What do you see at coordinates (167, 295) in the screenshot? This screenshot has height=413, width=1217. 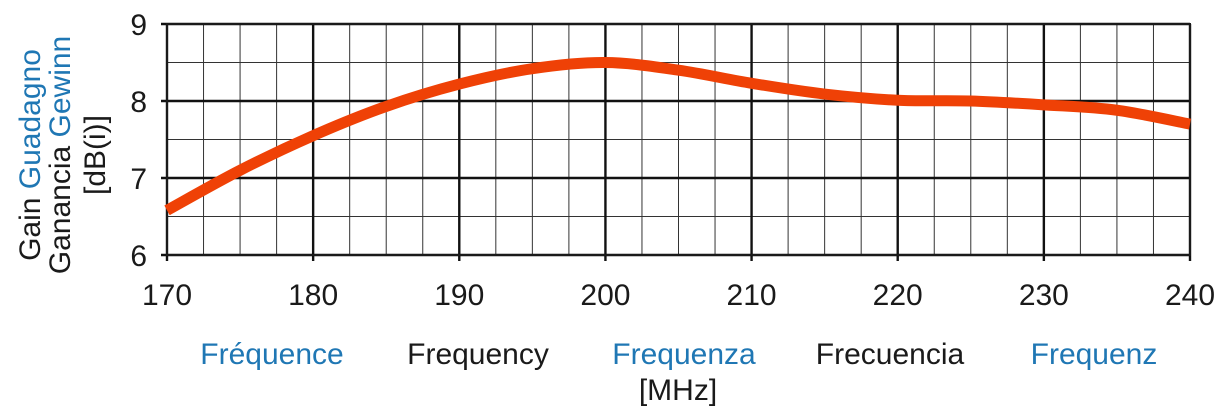 I see `x-tick-label: 170` at bounding box center [167, 295].